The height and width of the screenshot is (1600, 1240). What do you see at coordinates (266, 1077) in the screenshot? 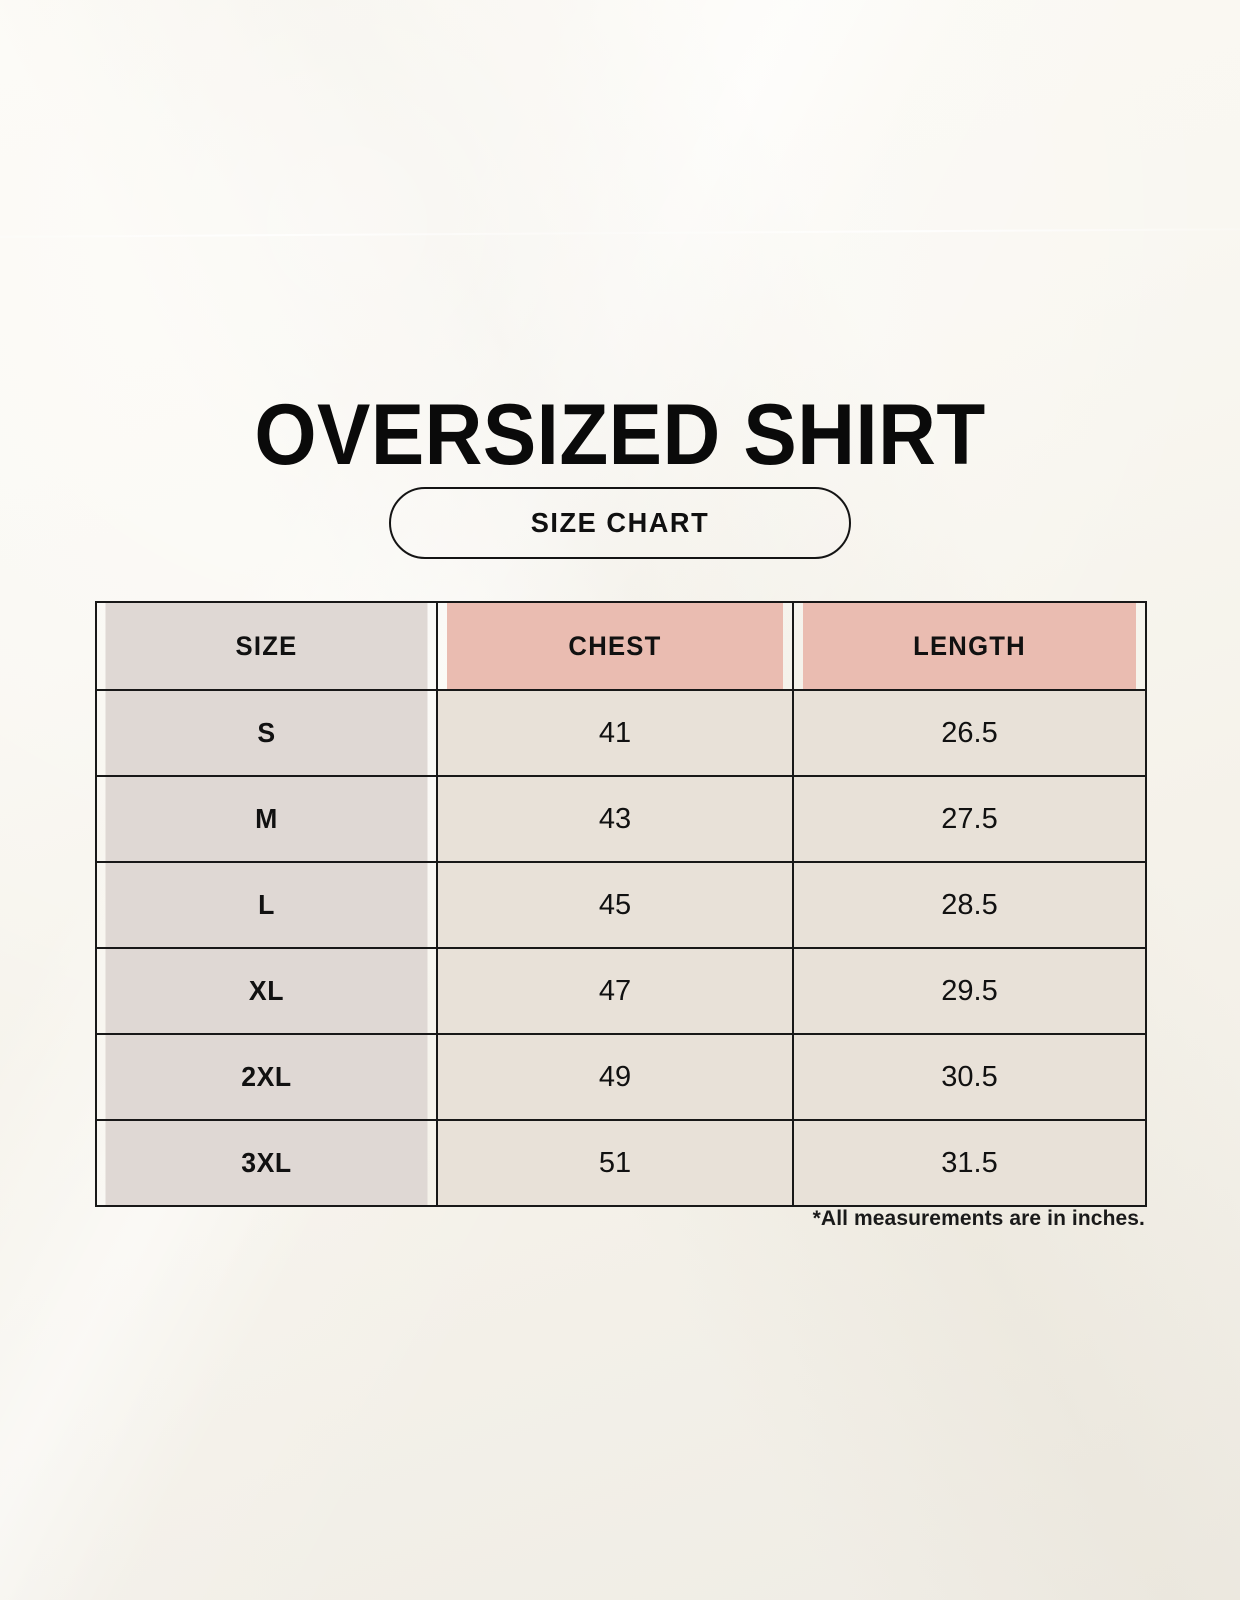
I see `cell-size: 2XL` at bounding box center [266, 1077].